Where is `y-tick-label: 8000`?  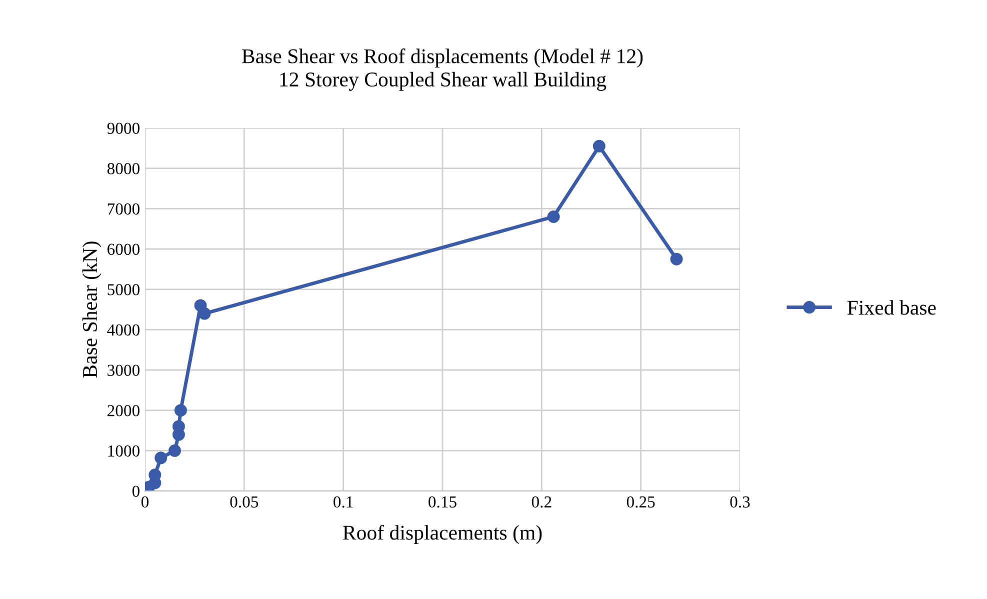 y-tick-label: 8000 is located at coordinates (123, 168).